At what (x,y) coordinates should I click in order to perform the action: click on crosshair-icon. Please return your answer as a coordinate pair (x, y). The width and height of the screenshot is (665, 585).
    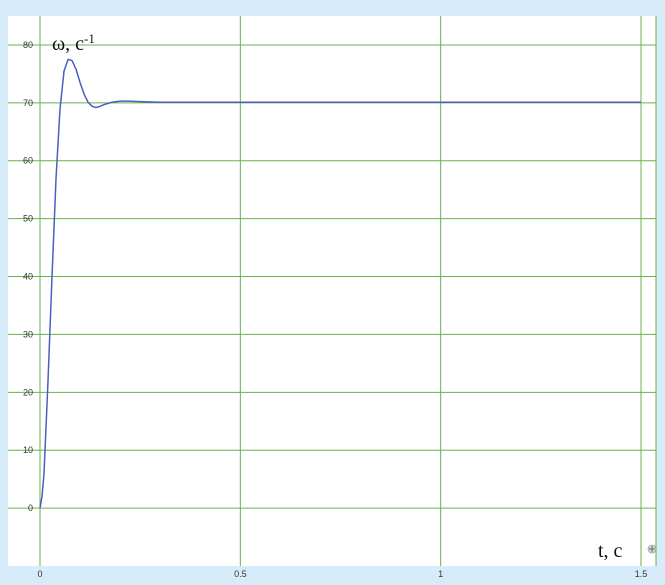
    Looking at the image, I should click on (652, 549).